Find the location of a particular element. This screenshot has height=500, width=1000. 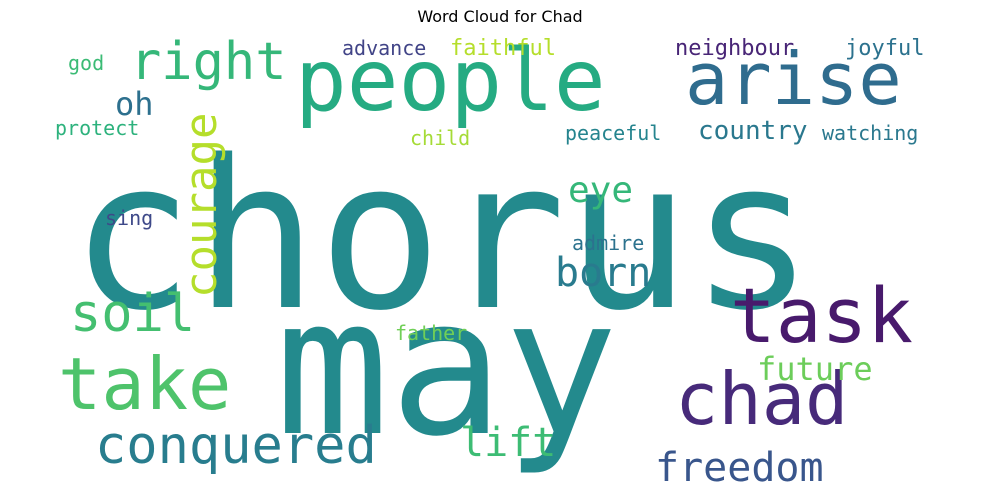

word-task: task is located at coordinates (822, 315).